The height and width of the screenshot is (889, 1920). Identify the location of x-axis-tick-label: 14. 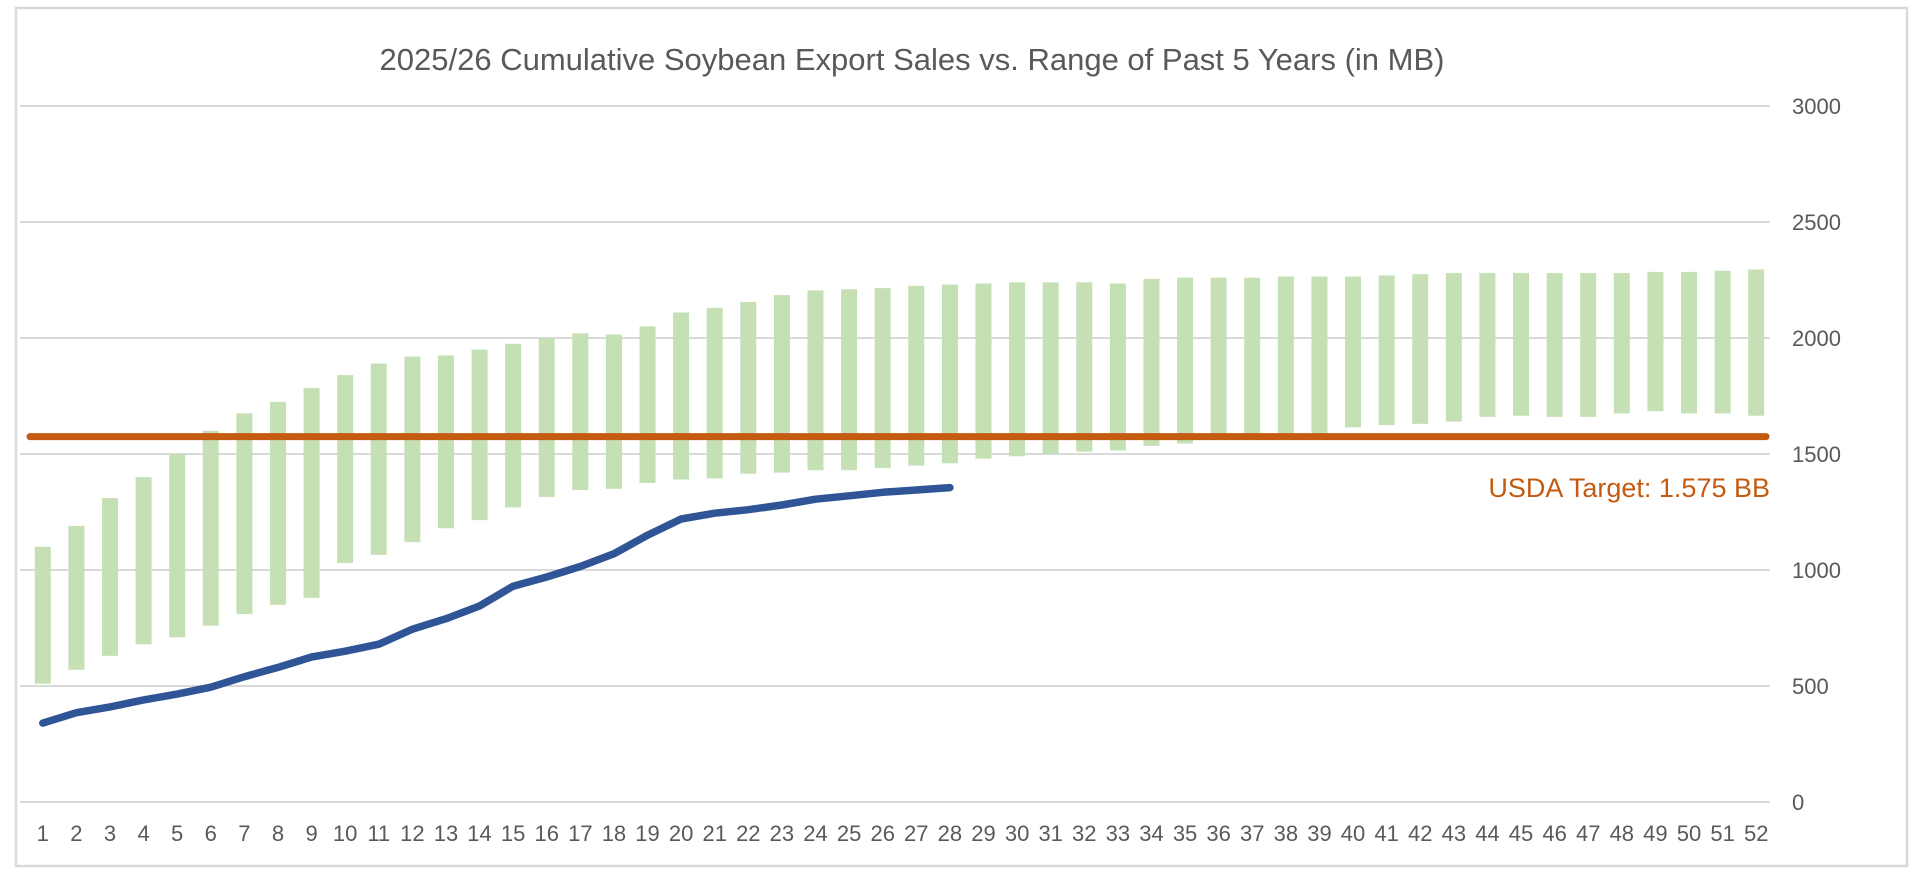
(479, 833).